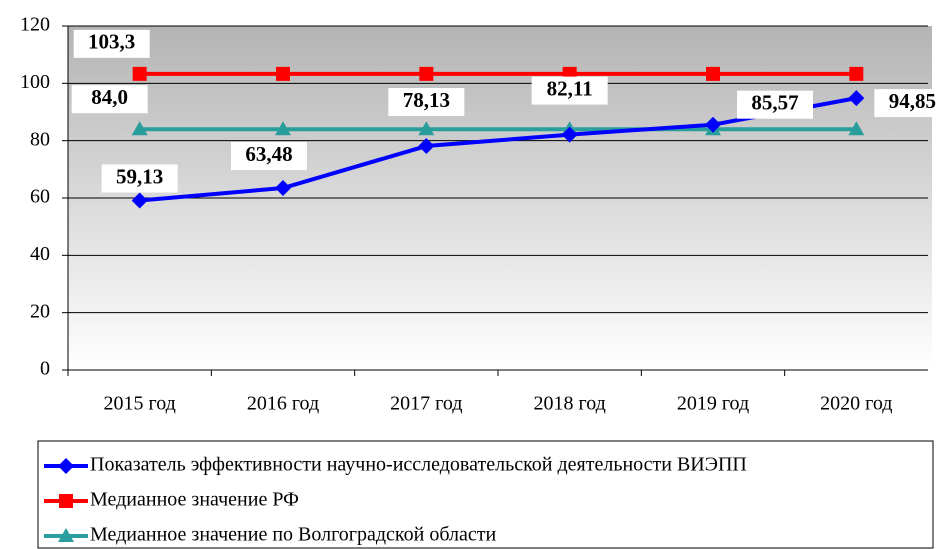 This screenshot has width=944, height=549. I want to click on x-tick-label: 2015 год, so click(140, 404).